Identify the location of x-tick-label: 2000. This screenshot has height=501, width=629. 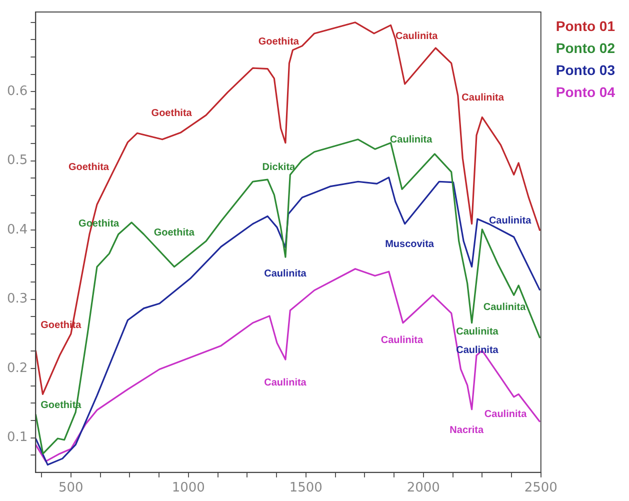
(423, 488).